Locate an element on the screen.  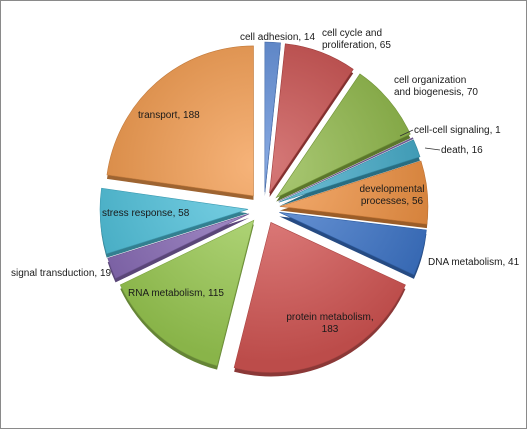
data-label: cell-cell signaling, 1 is located at coordinates (457, 130).